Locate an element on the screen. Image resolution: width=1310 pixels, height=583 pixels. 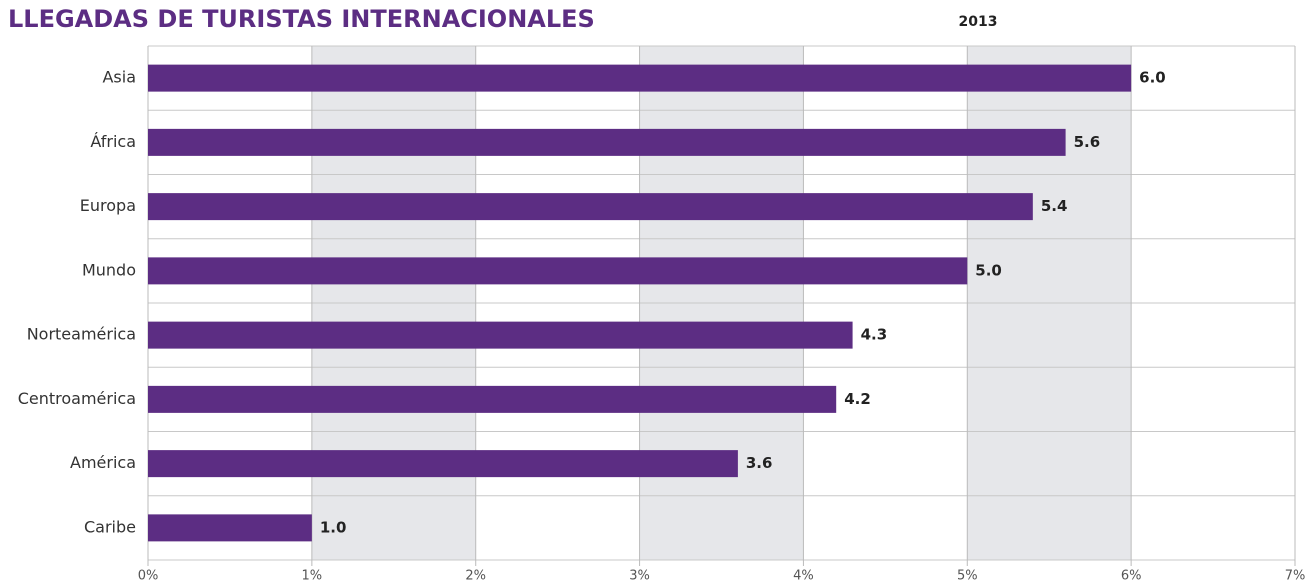
x-tick-label: 4% is located at coordinates (803, 576).